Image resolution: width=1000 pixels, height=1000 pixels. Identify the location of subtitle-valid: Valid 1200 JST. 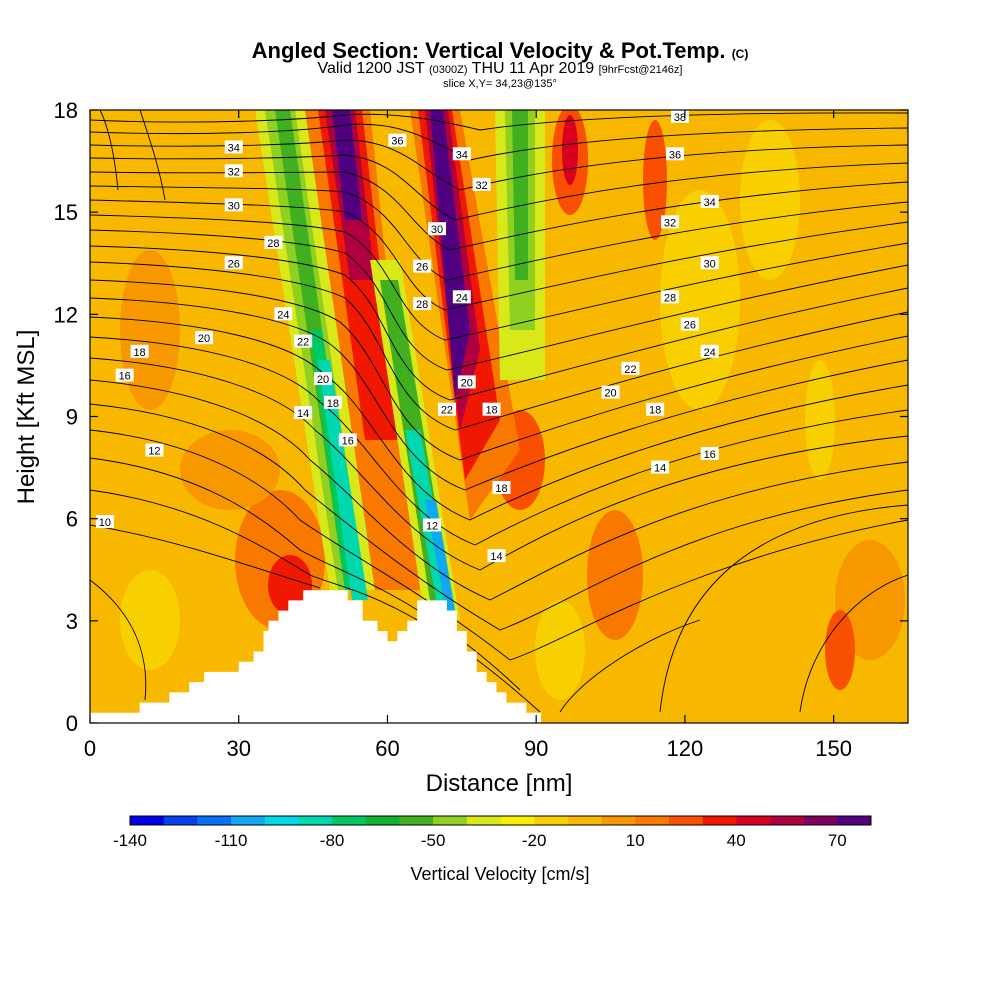
(371, 68).